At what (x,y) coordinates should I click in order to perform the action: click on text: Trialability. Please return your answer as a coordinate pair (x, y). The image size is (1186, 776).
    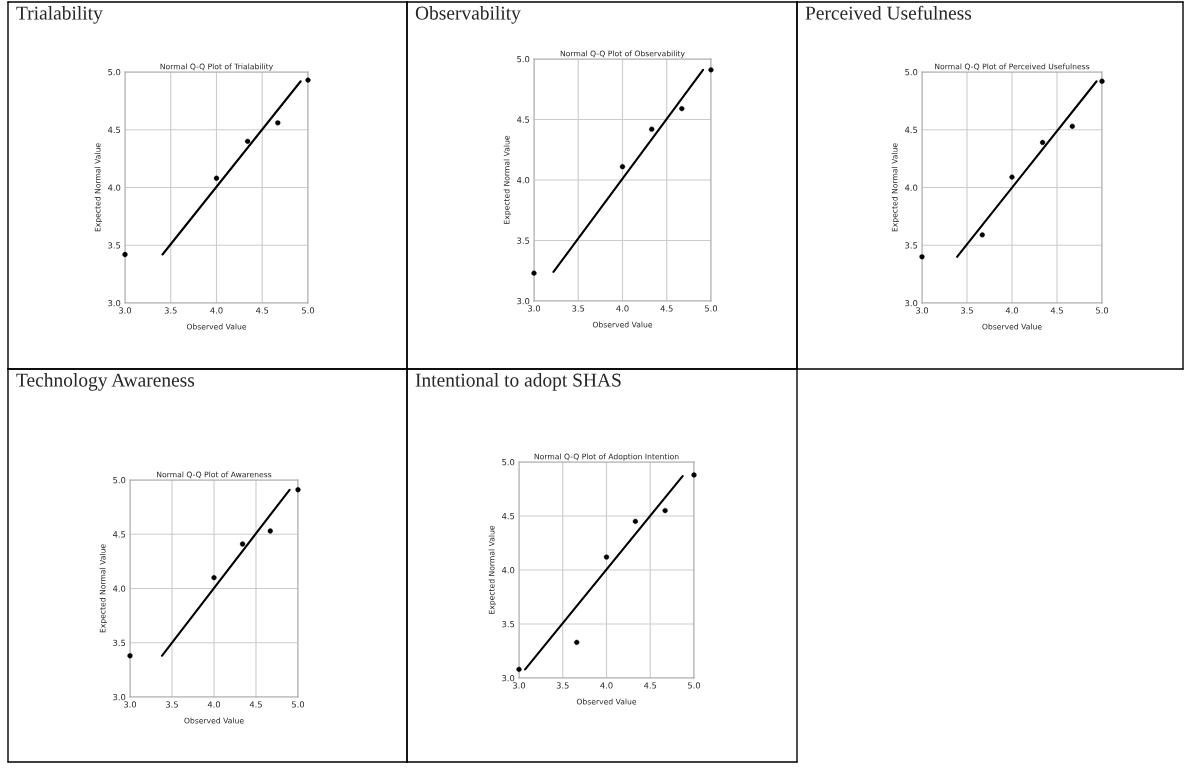
    Looking at the image, I should click on (59, 15).